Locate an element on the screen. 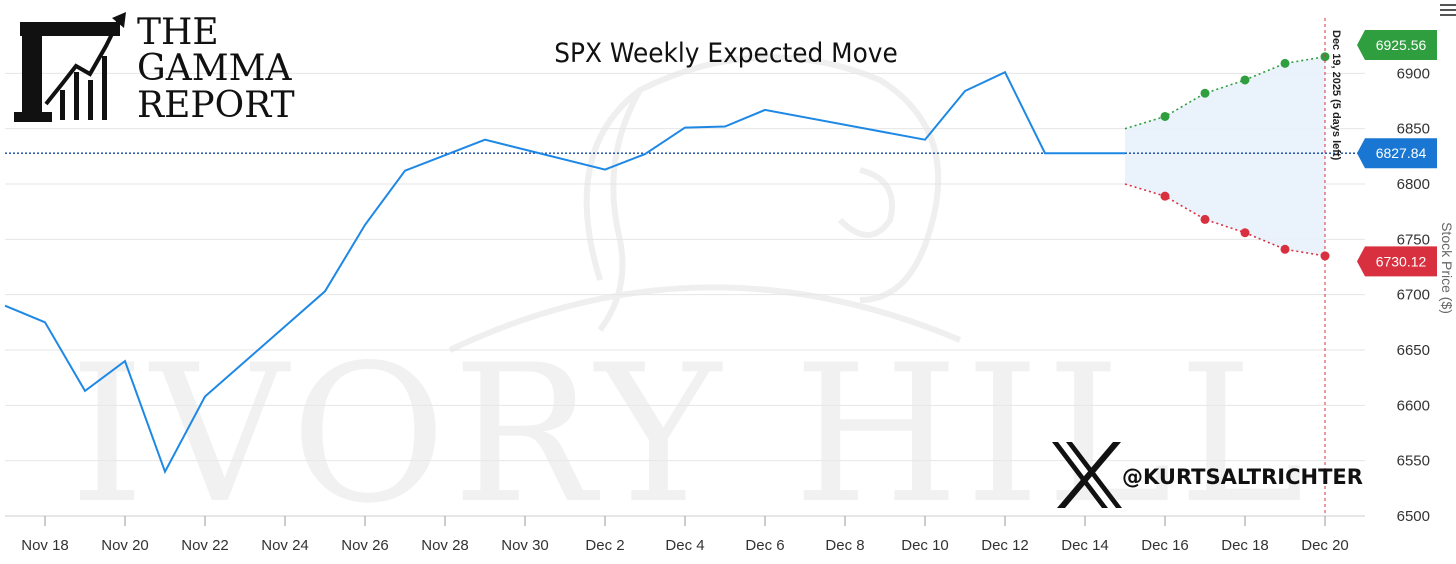  upper-end-badge: 6925.56 is located at coordinates (1397, 45).